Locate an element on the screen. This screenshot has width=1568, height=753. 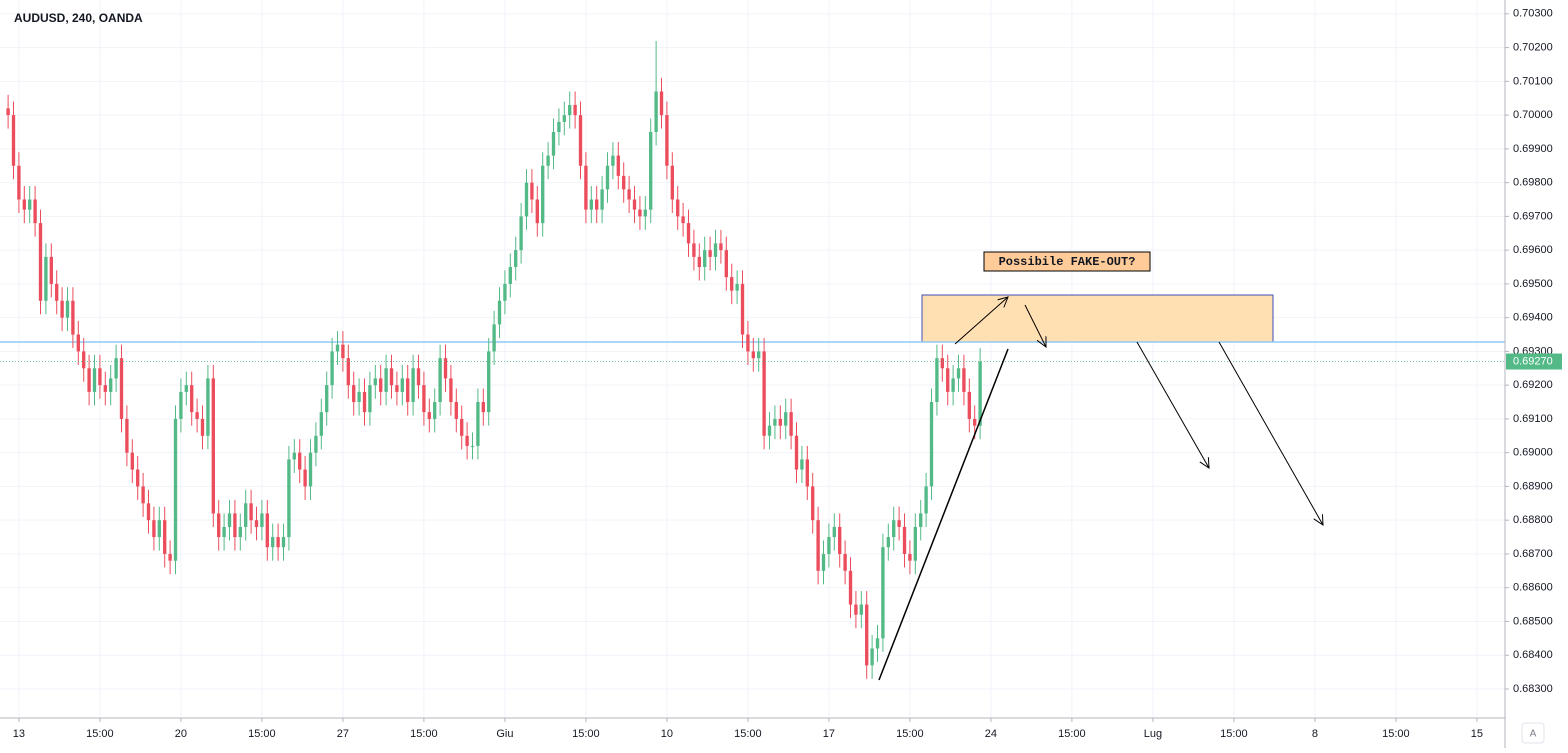
y-tick-label: 0.69100 is located at coordinates (1533, 419).